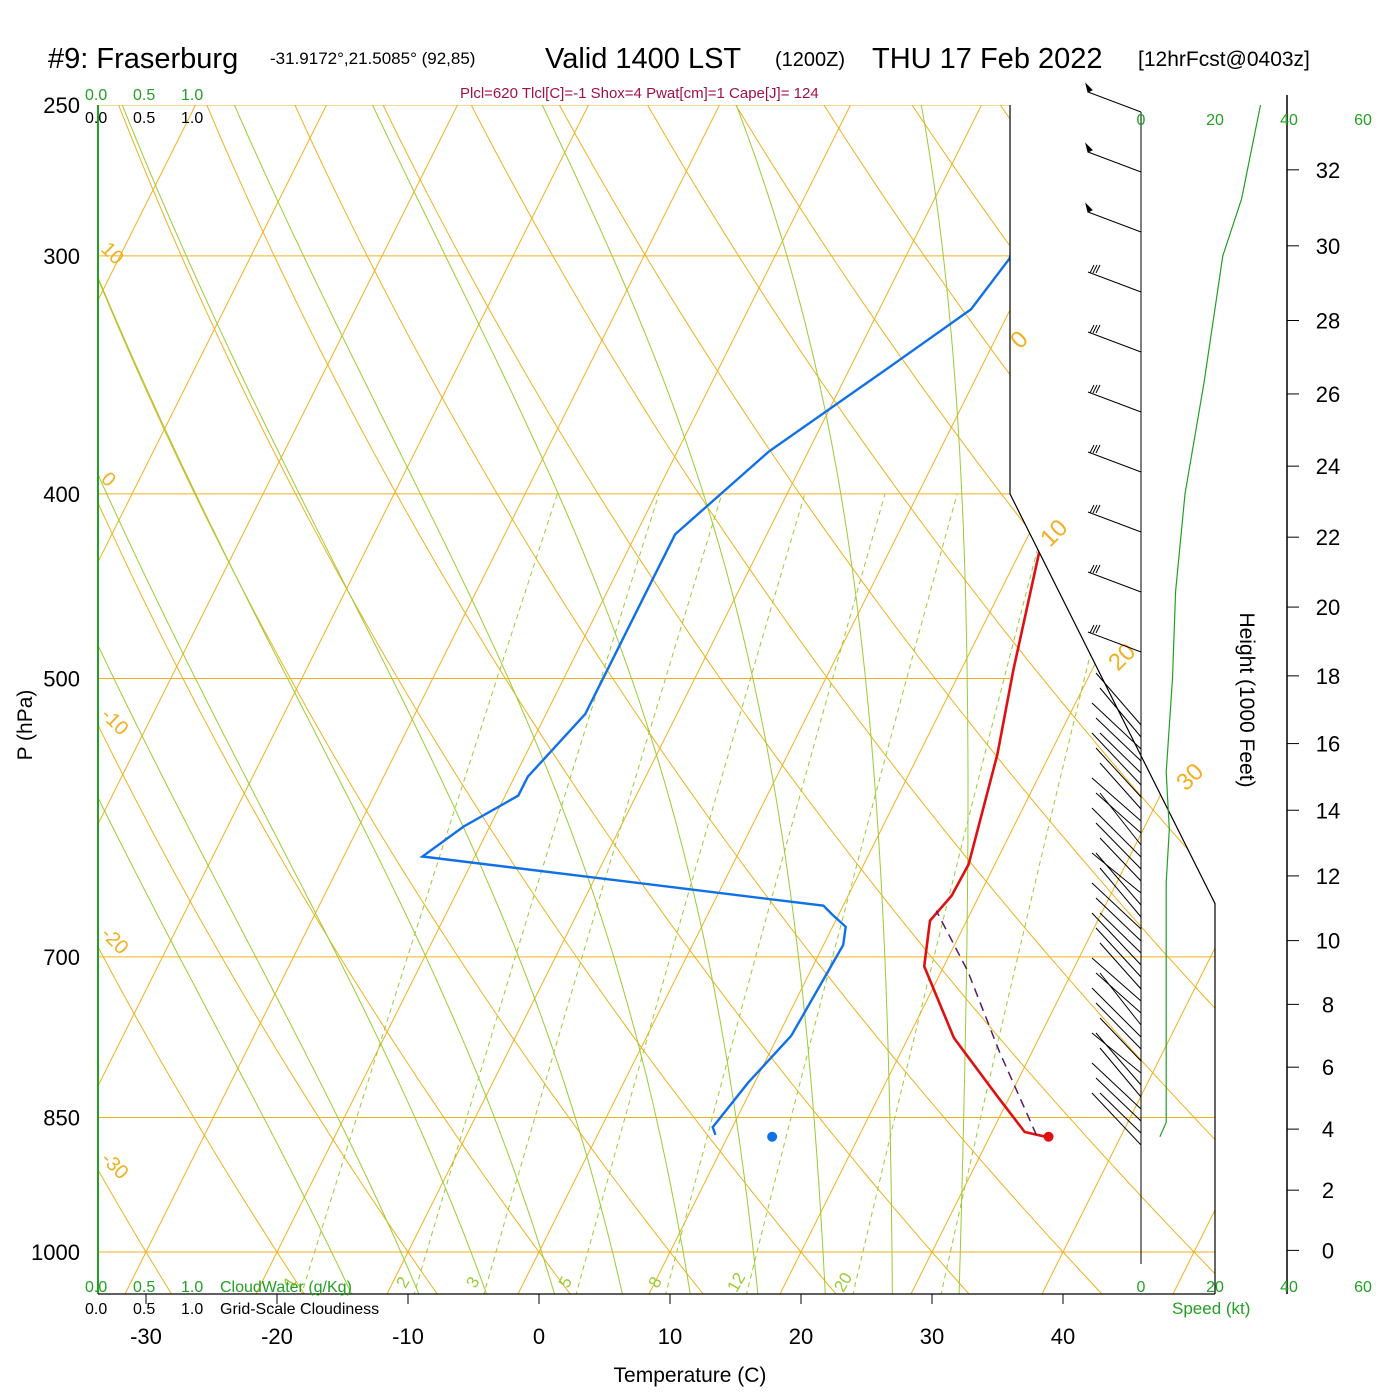 The height and width of the screenshot is (1400, 1400). I want to click on pressure-axis-ticks: 250 300 400 500 700 850 1000, so click(55, 679).